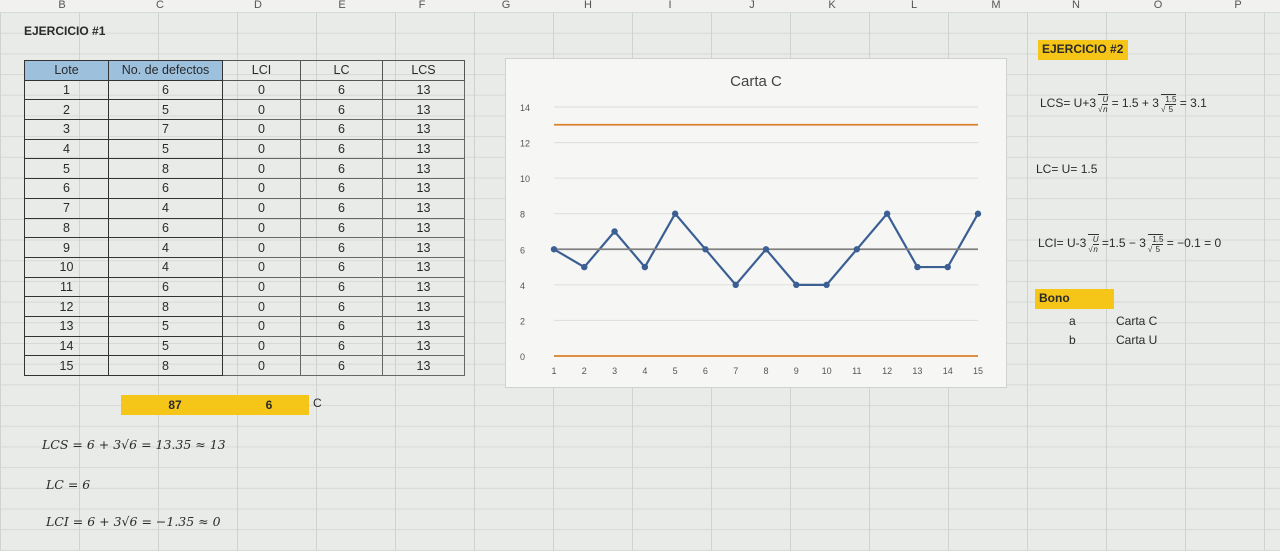  I want to click on cell-lote: 4, so click(66, 149).